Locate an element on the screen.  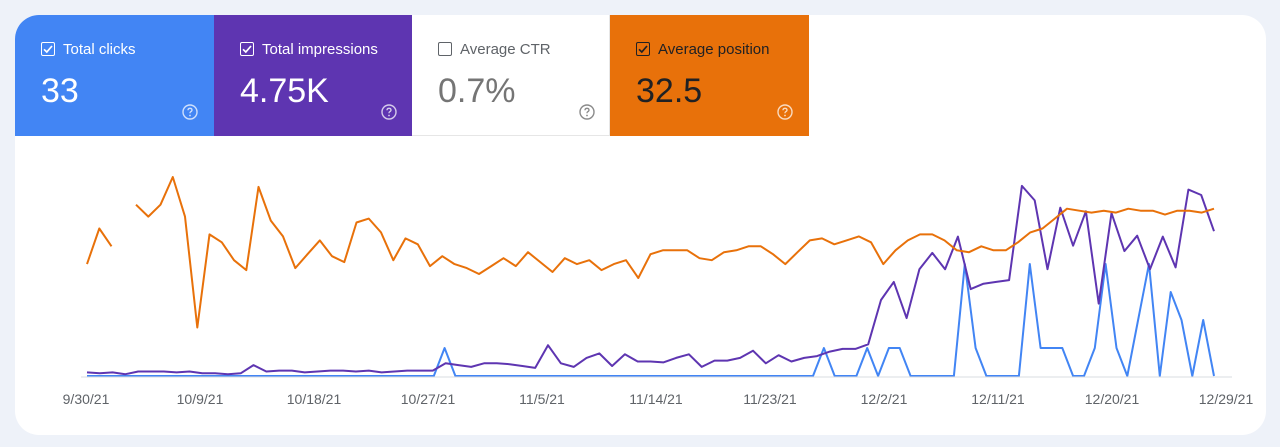
average-position-card: Average position 32.5 is located at coordinates (709, 75).